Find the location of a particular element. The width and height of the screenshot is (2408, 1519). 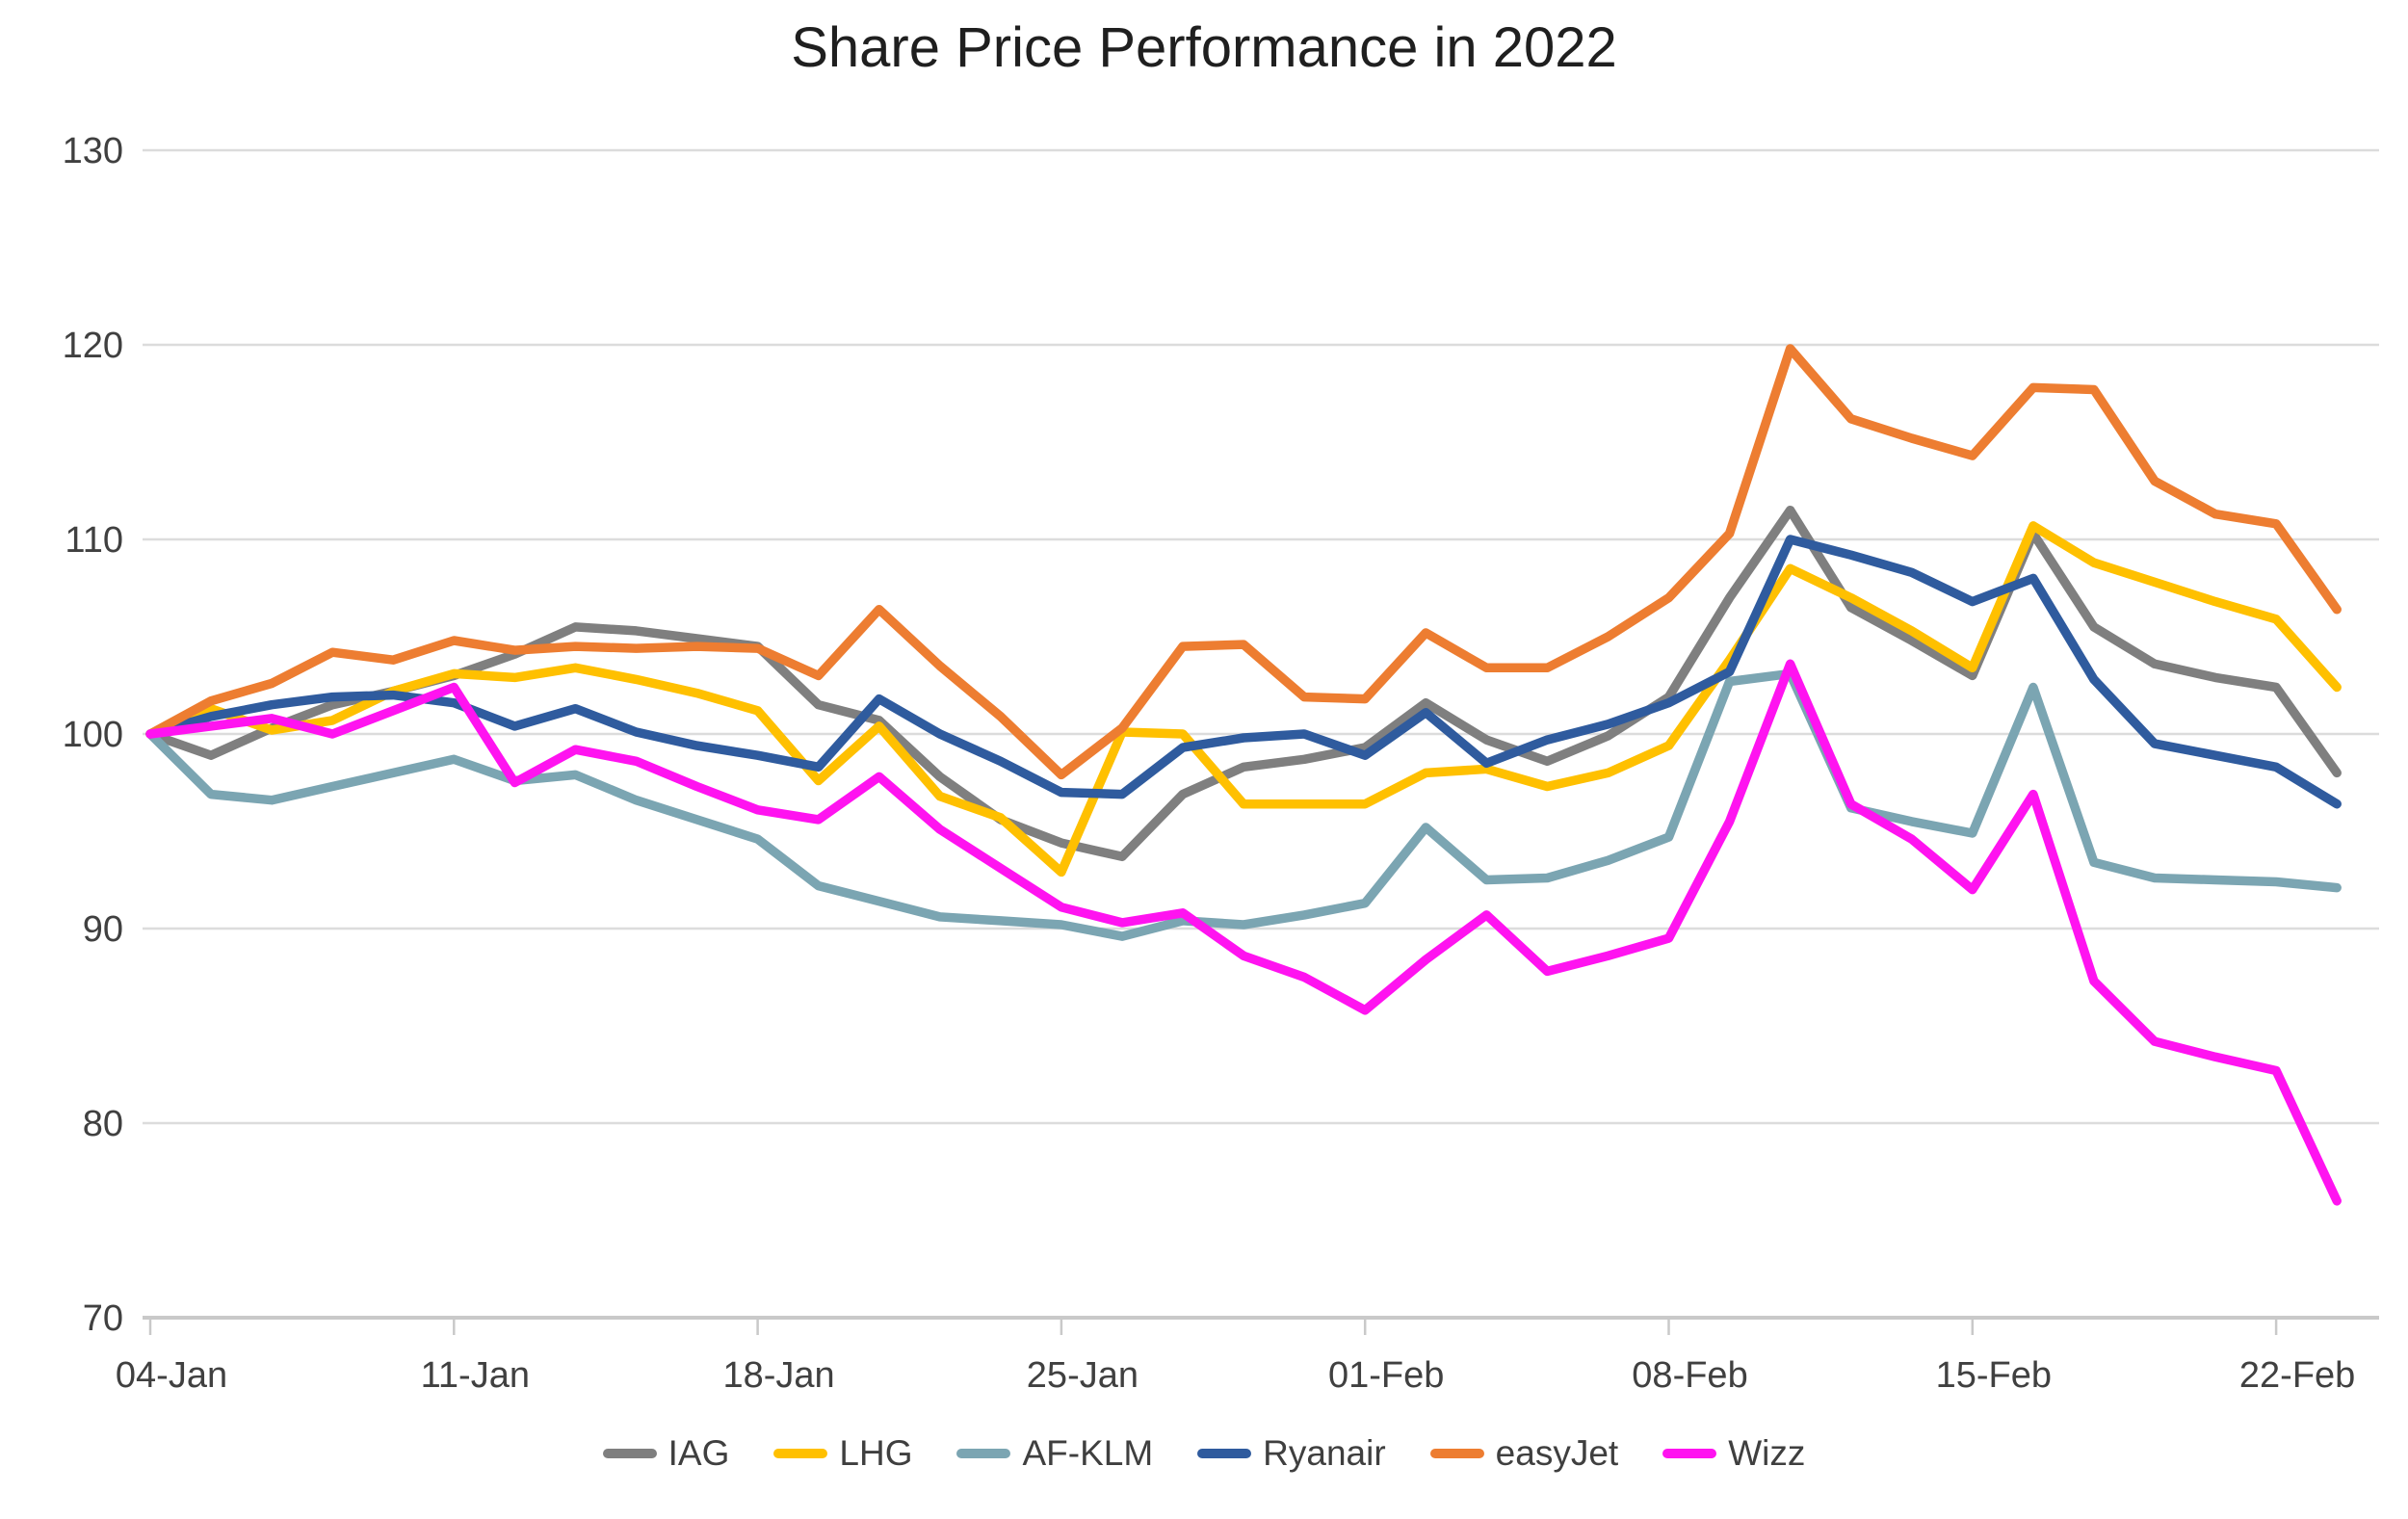

legend-item-ryanair: Ryanair is located at coordinates (1291, 1453).